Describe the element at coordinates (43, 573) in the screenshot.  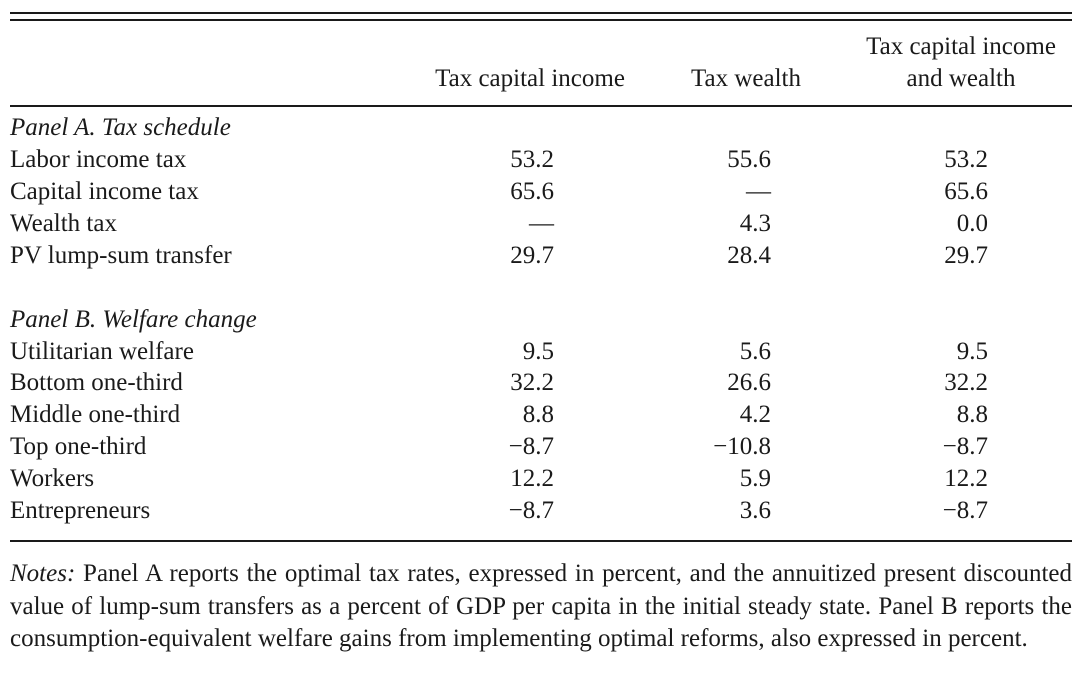
I see `notes-label: Notes:` at that location.